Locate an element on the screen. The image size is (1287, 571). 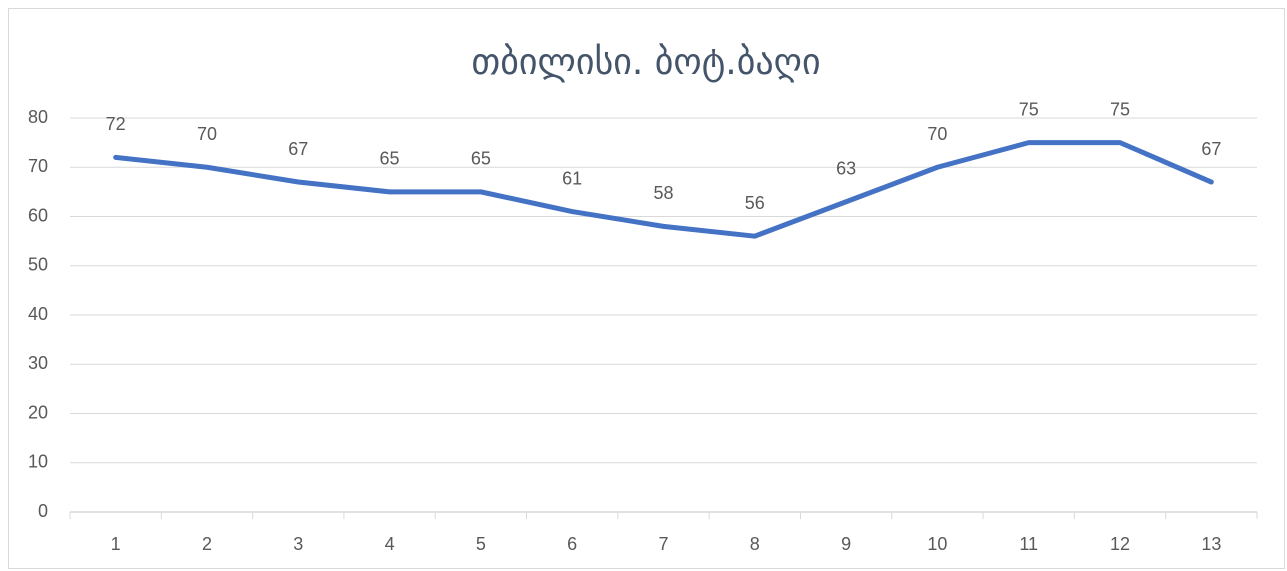
x-tick-label: 4 is located at coordinates (390, 544).